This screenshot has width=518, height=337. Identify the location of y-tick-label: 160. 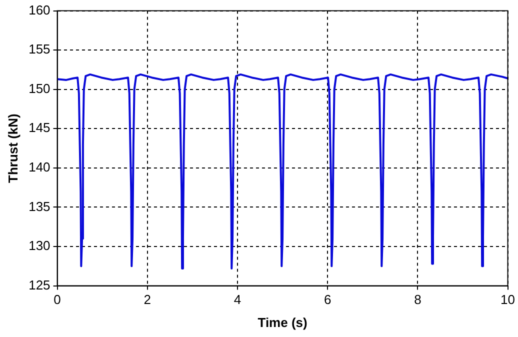
(39, 10).